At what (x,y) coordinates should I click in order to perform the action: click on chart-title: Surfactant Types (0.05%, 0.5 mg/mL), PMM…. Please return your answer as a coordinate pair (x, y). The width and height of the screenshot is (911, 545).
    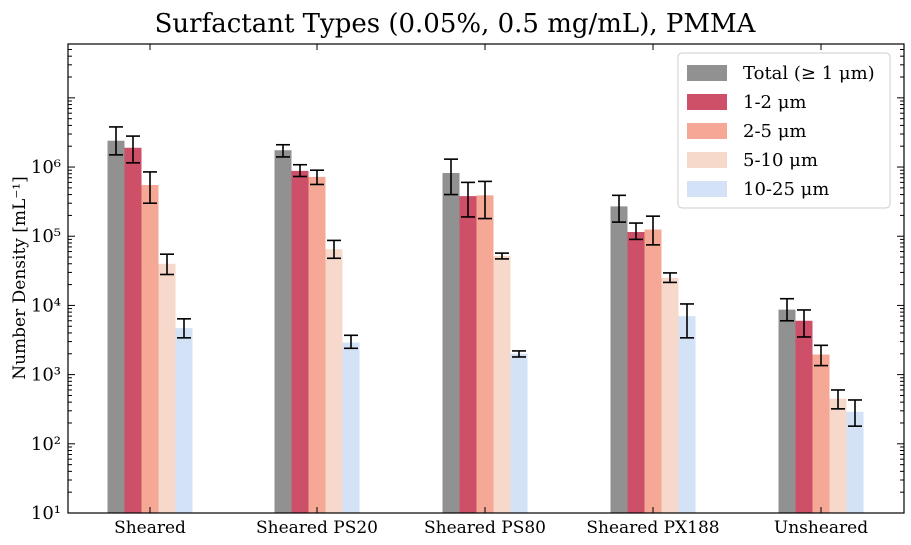
    Looking at the image, I should click on (456, 24).